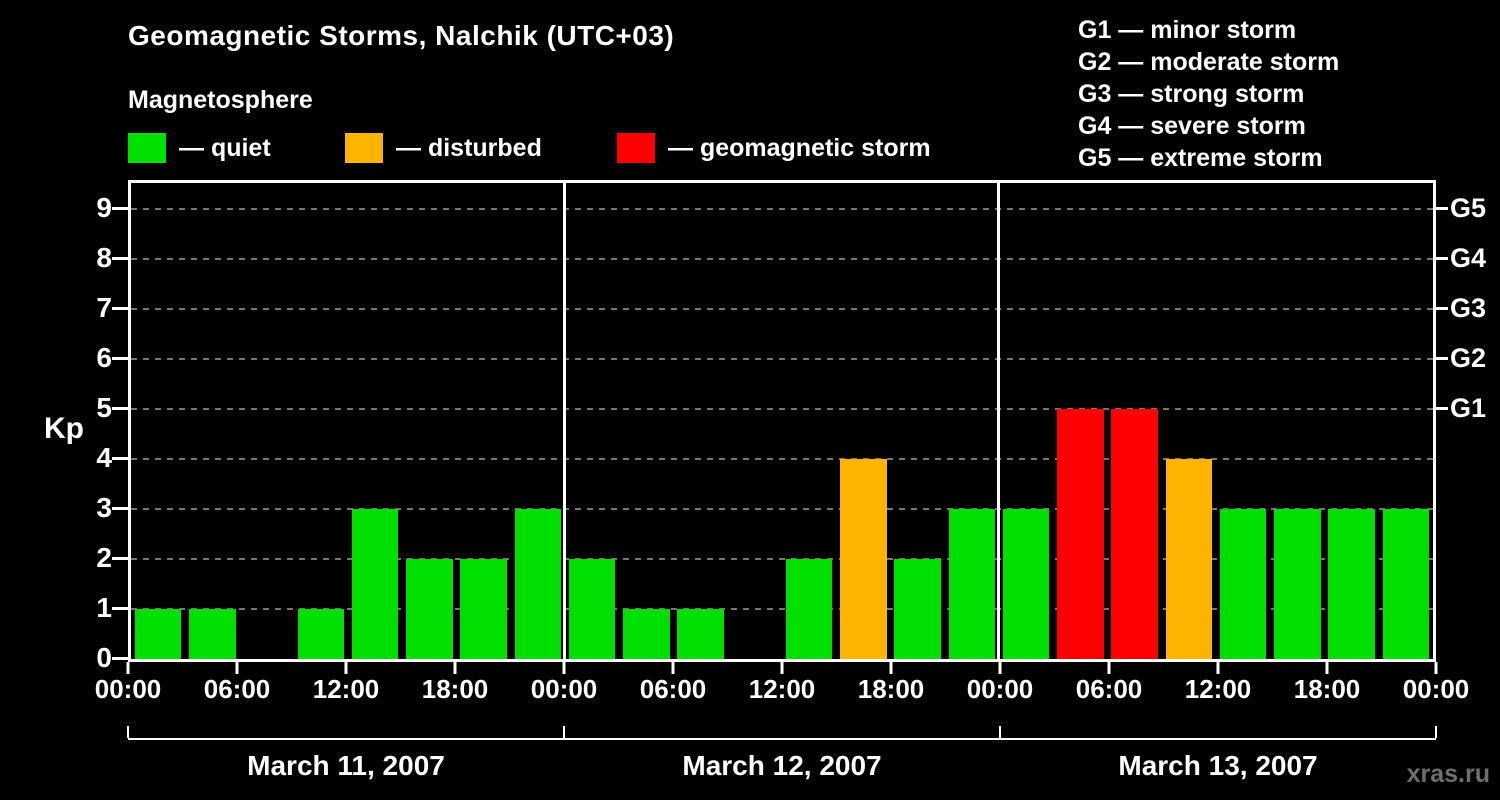  Describe the element at coordinates (1218, 765) in the screenshot. I see `date-label: March 13, 2007` at that location.